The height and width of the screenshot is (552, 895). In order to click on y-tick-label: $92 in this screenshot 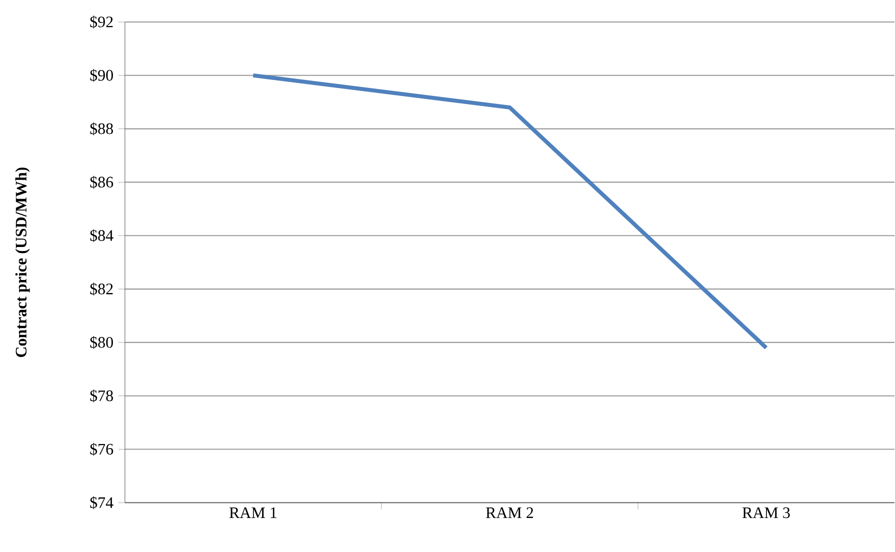, I will do `click(101, 22)`.